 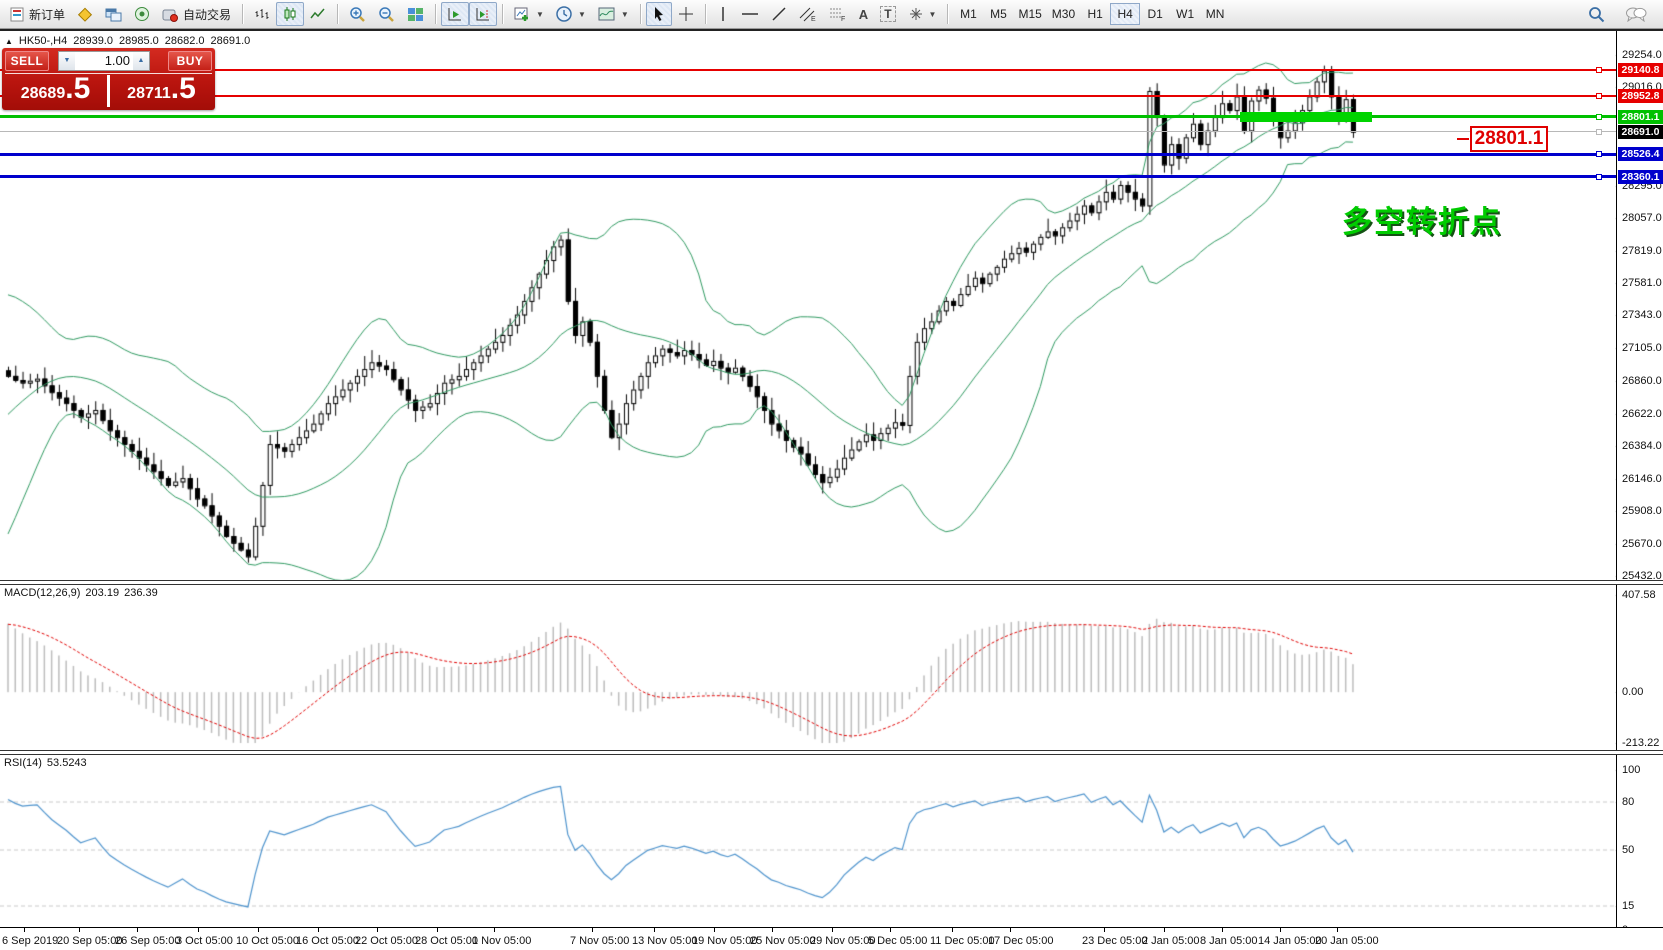 I want to click on volume-decrease-button: ▼, so click(x=67, y=60).